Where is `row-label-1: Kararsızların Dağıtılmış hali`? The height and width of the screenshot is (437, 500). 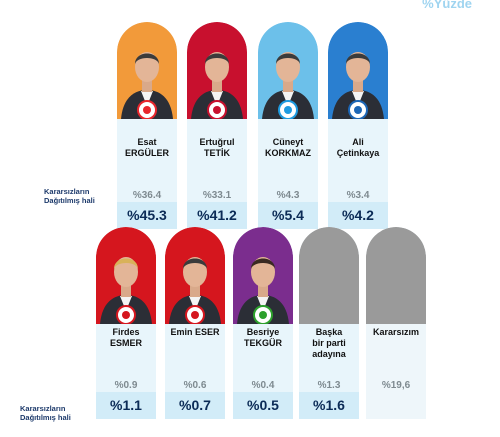 row-label-1: Kararsızların Dağıtılmış hali is located at coordinates (69, 196).